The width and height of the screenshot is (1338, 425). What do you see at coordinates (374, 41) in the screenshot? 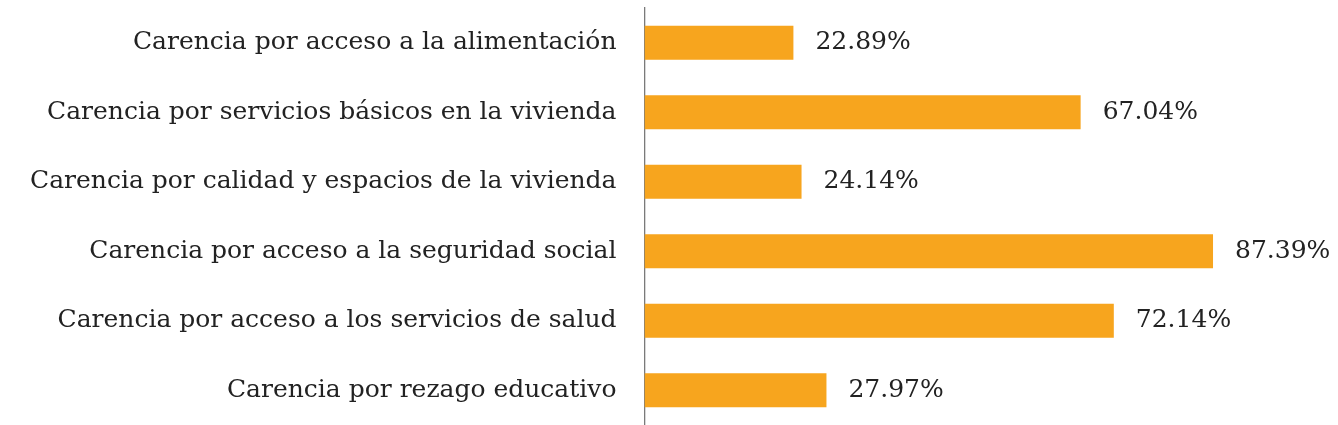
I see `y-tick-label: Carencia por acceso a la alimentación` at bounding box center [374, 41].